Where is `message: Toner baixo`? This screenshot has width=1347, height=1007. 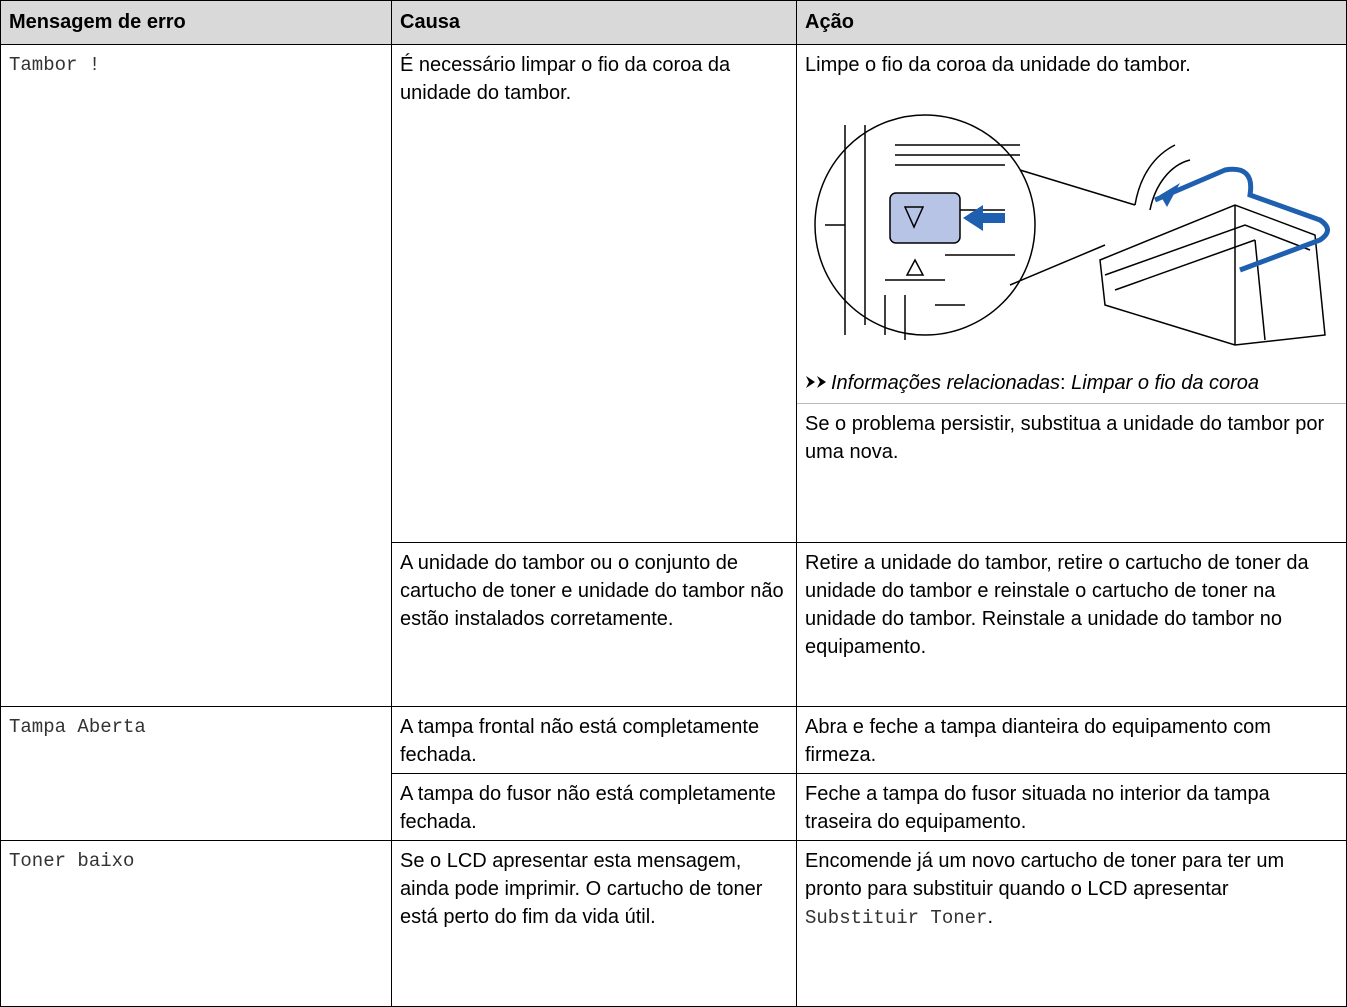 message: Toner baixo is located at coordinates (196, 923).